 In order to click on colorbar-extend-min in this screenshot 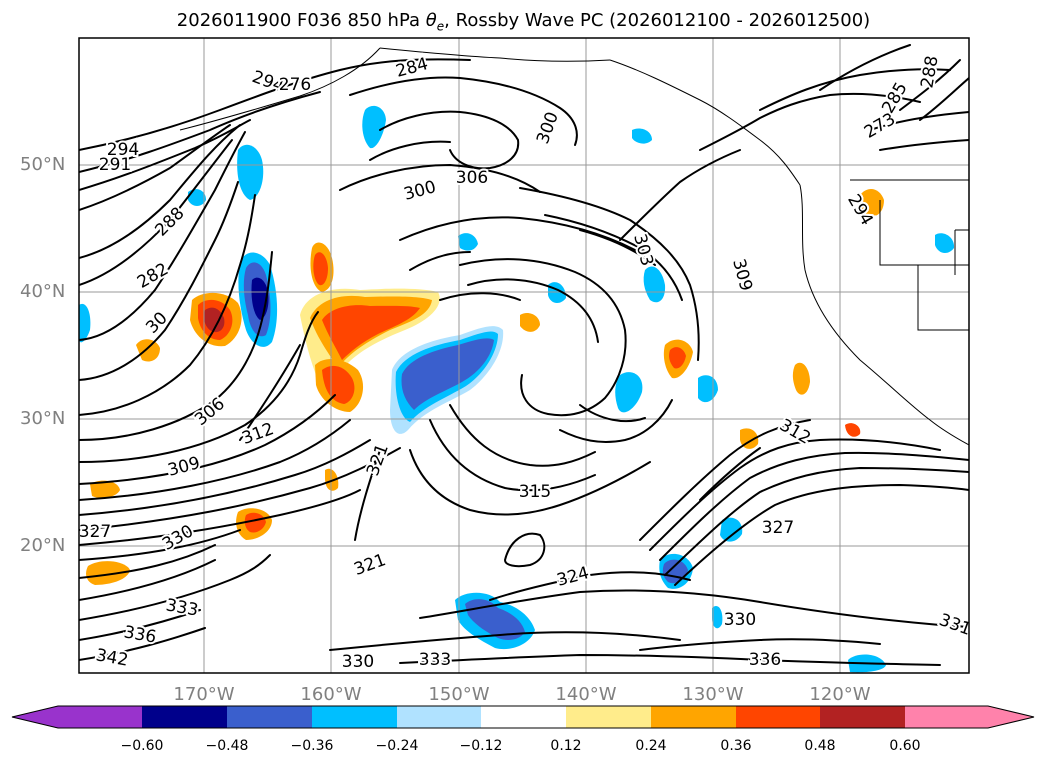, I will do `click(35, 717)`.